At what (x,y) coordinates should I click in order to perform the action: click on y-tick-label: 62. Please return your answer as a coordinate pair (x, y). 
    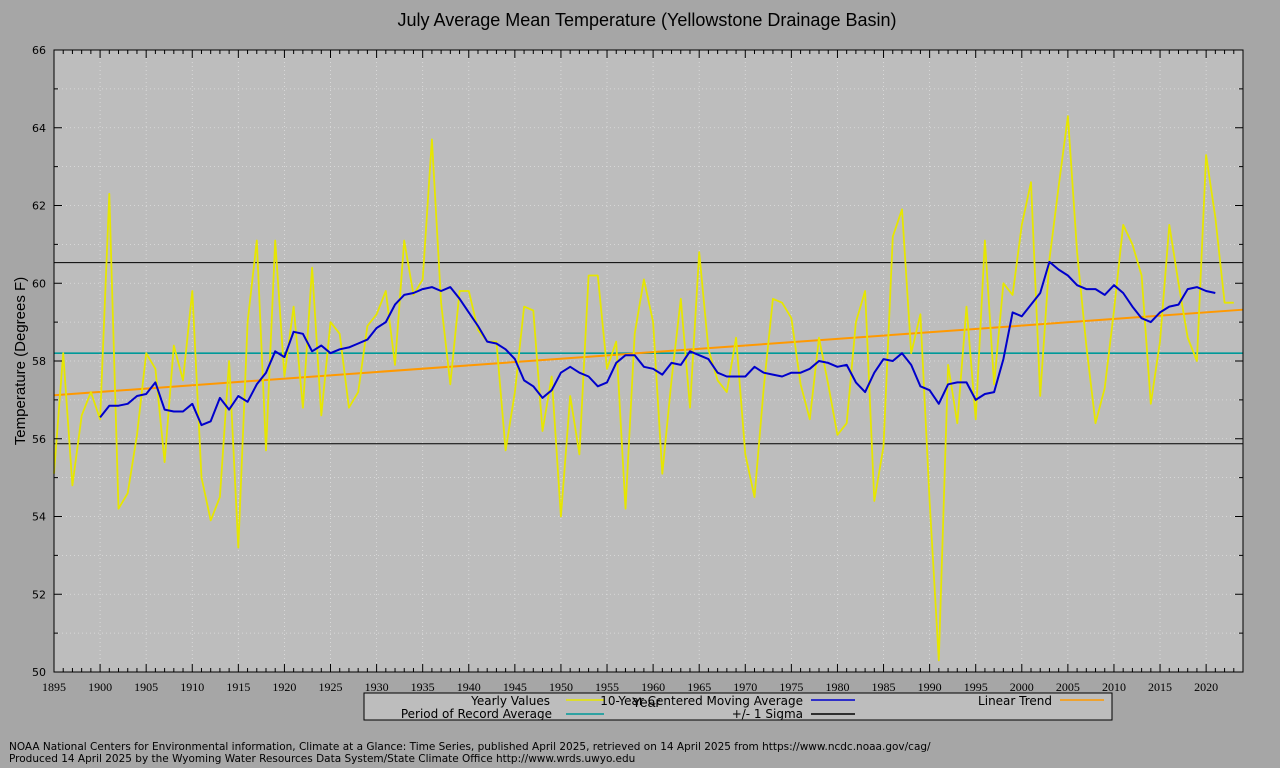
    Looking at the image, I should click on (39, 206).